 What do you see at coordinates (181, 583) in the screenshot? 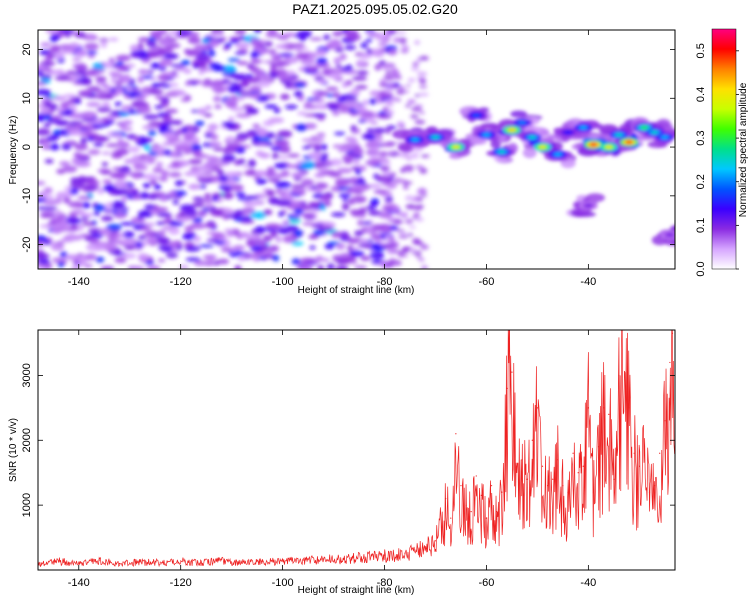
I see `snr-x-tick-label: -120` at bounding box center [181, 583].